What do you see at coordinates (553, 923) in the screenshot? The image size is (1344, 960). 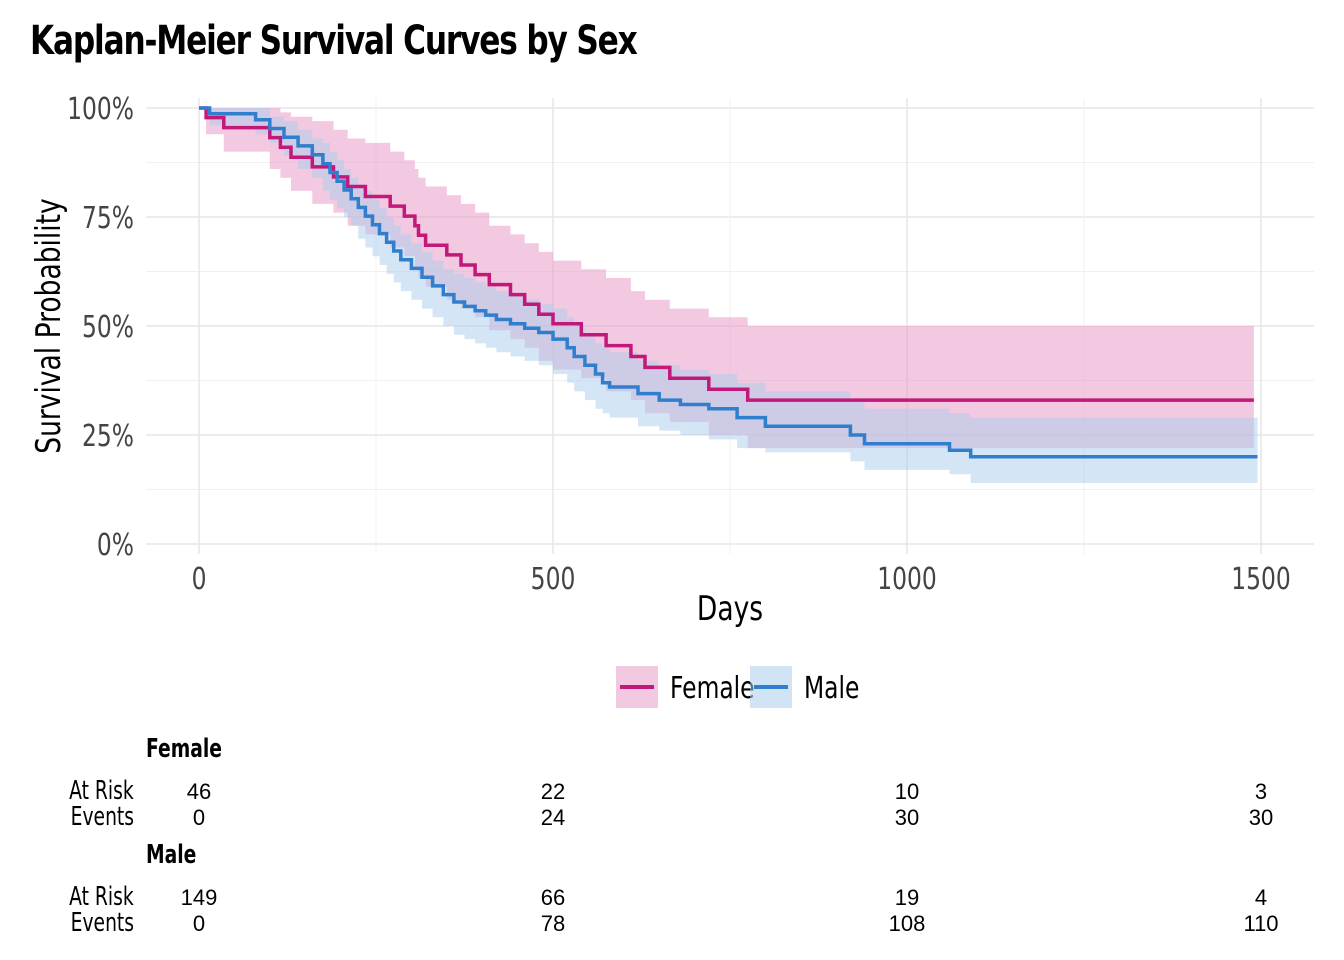 I see `events-count: 78` at bounding box center [553, 923].